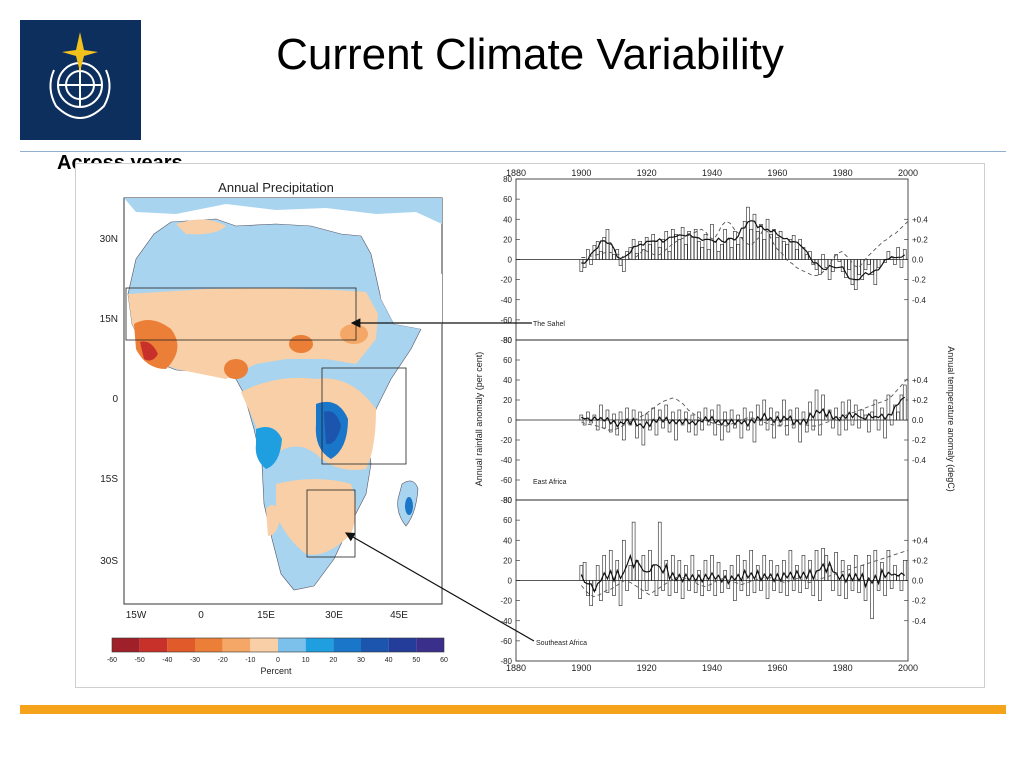  What do you see at coordinates (354, 334) in the screenshot?
I see `sudan-dry-spot` at bounding box center [354, 334].